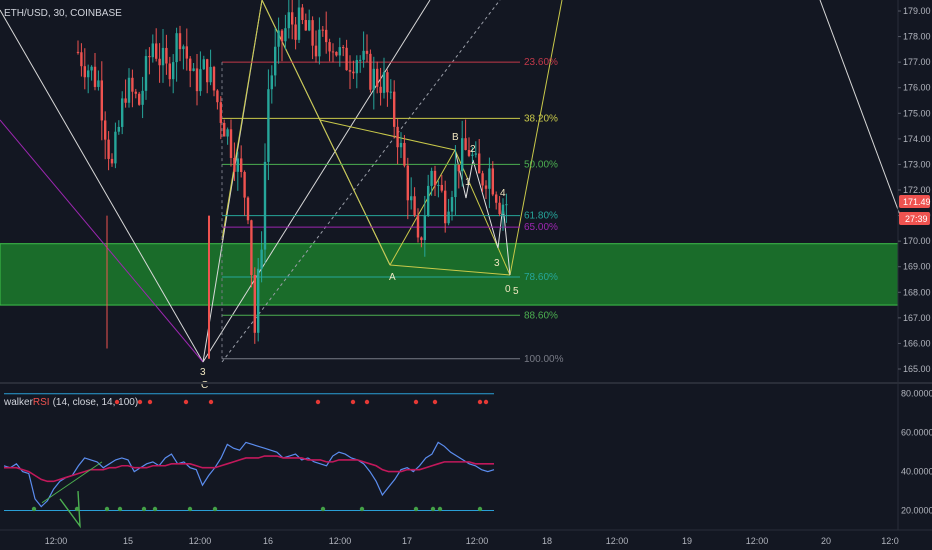  What do you see at coordinates (541, 62) in the screenshot?
I see `fib-level-label: 23.60%` at bounding box center [541, 62].